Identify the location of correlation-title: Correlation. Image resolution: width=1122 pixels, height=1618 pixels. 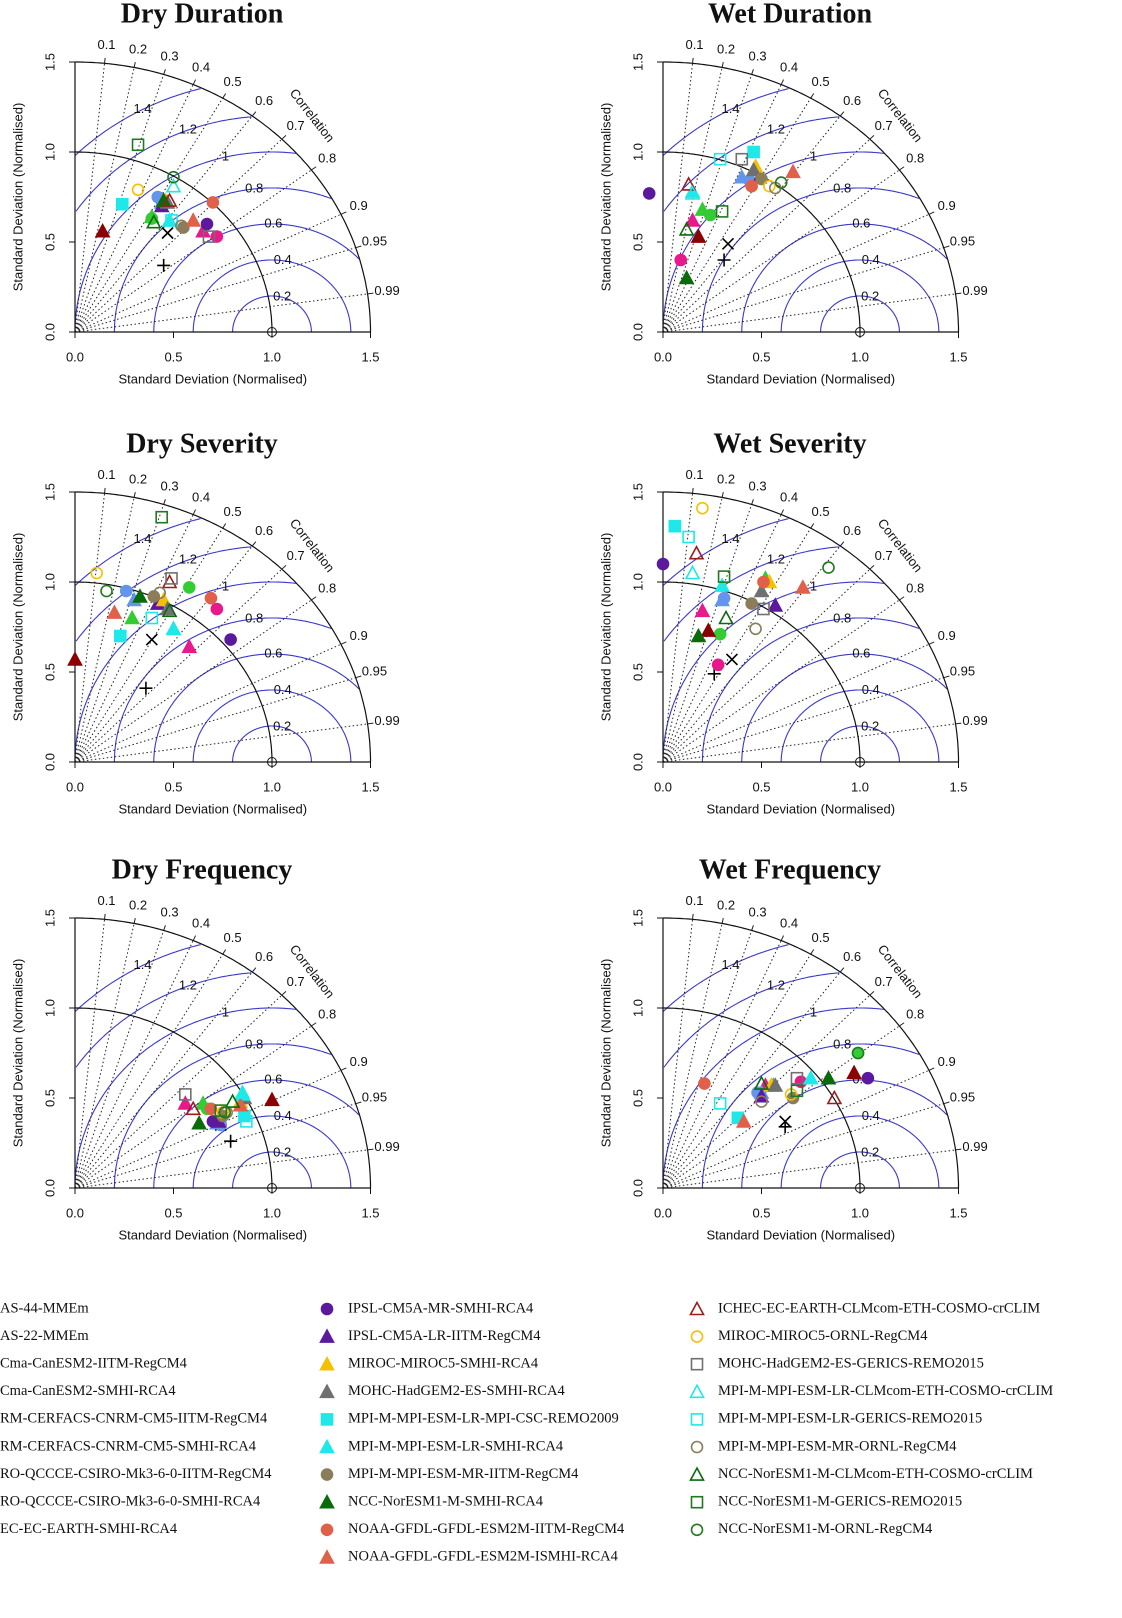
(312, 545).